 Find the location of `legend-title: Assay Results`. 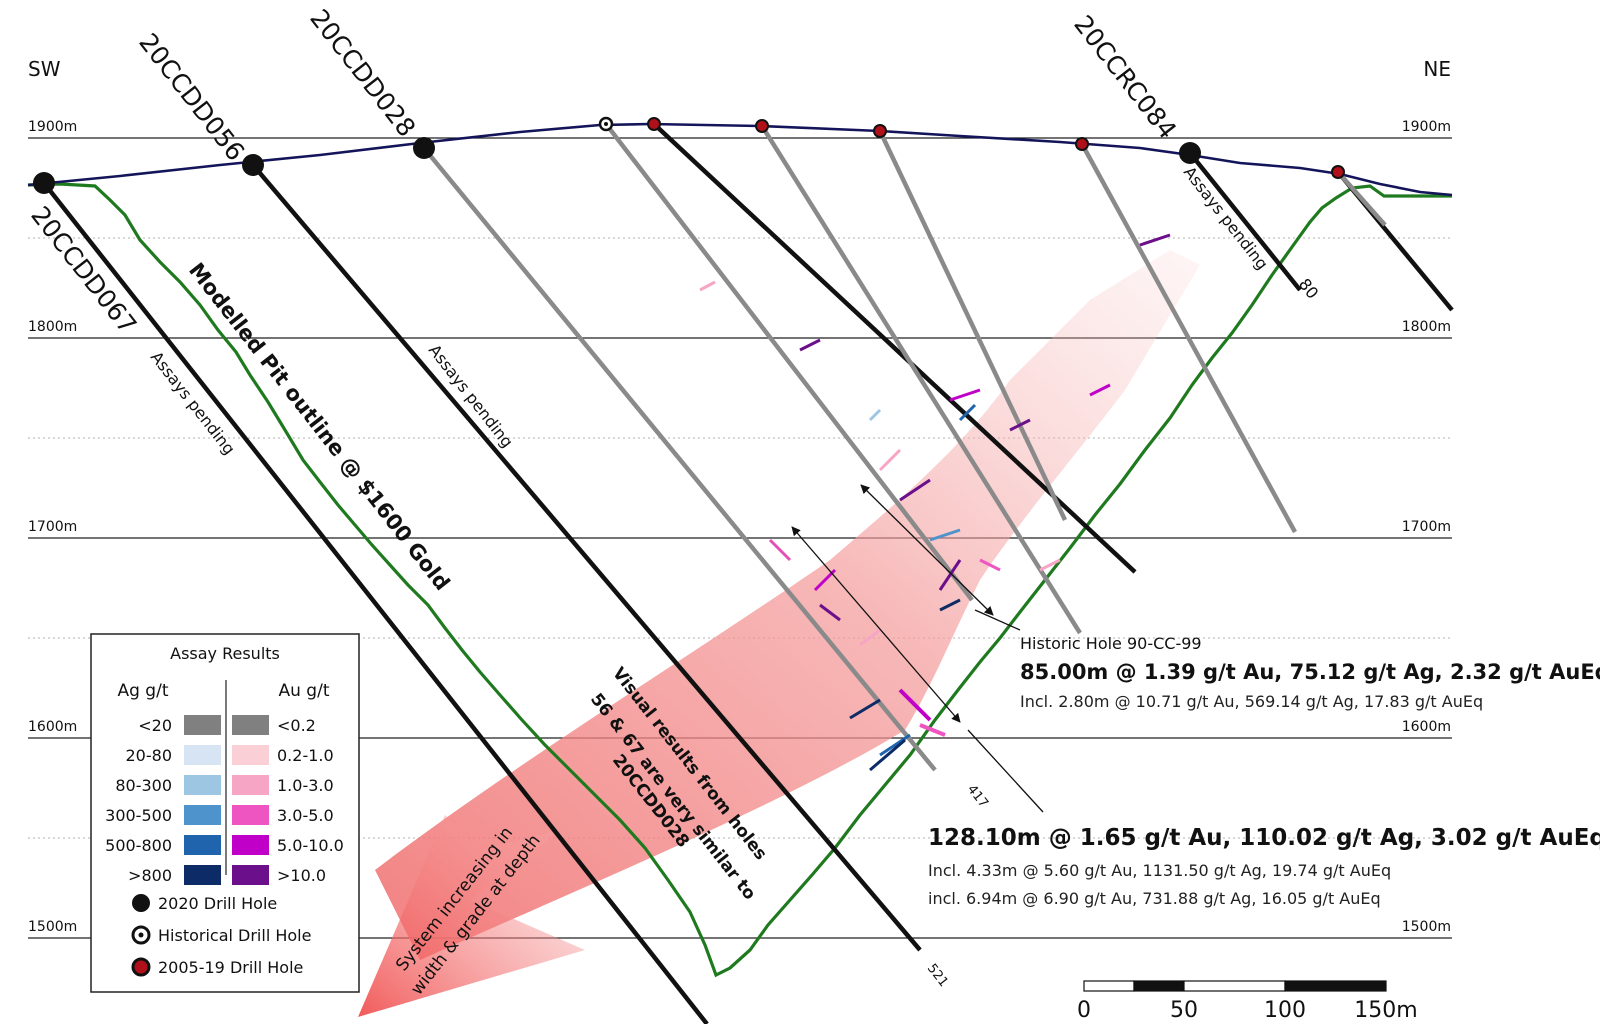

legend-title: Assay Results is located at coordinates (225, 653).